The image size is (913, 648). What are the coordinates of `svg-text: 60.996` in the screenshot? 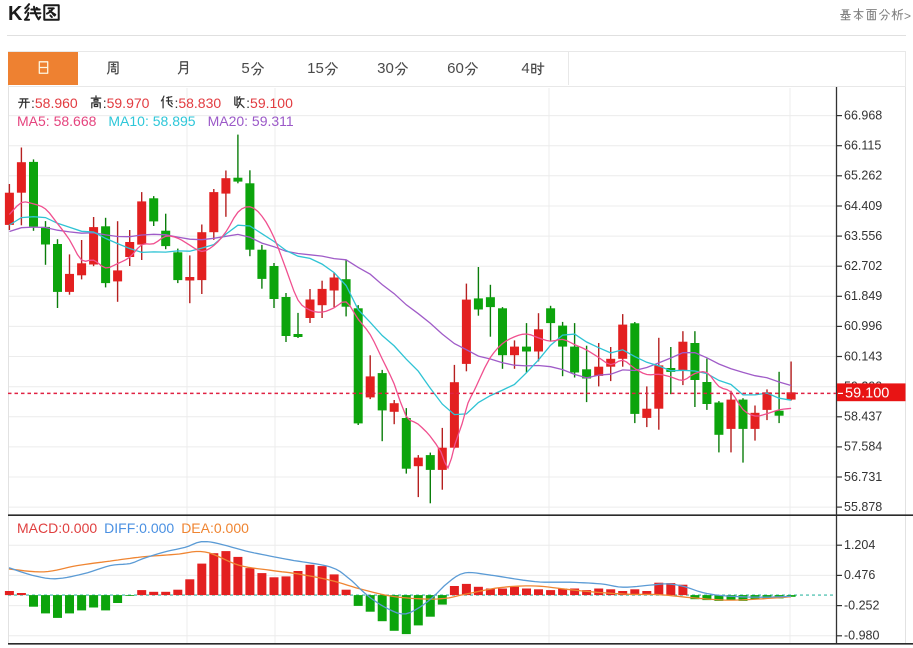 It's located at (863, 326).